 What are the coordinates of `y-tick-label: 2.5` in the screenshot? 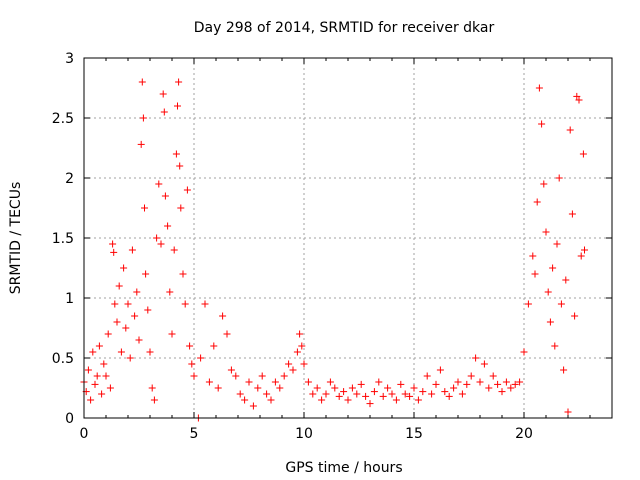 It's located at (63, 119).